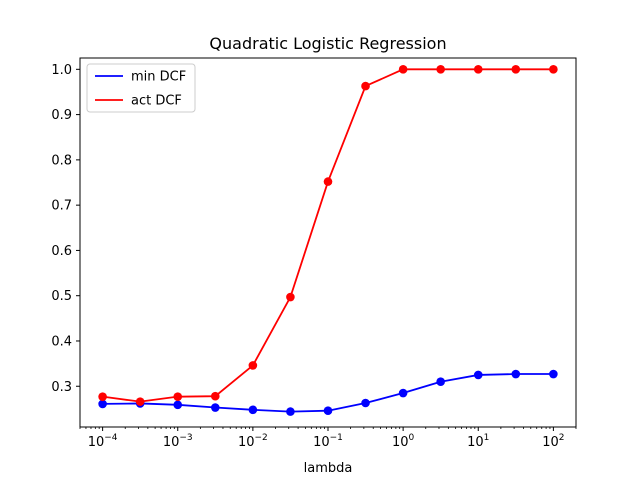  Describe the element at coordinates (156, 101) in the screenshot. I see `legend-label-act-dcf: act DCF` at that location.